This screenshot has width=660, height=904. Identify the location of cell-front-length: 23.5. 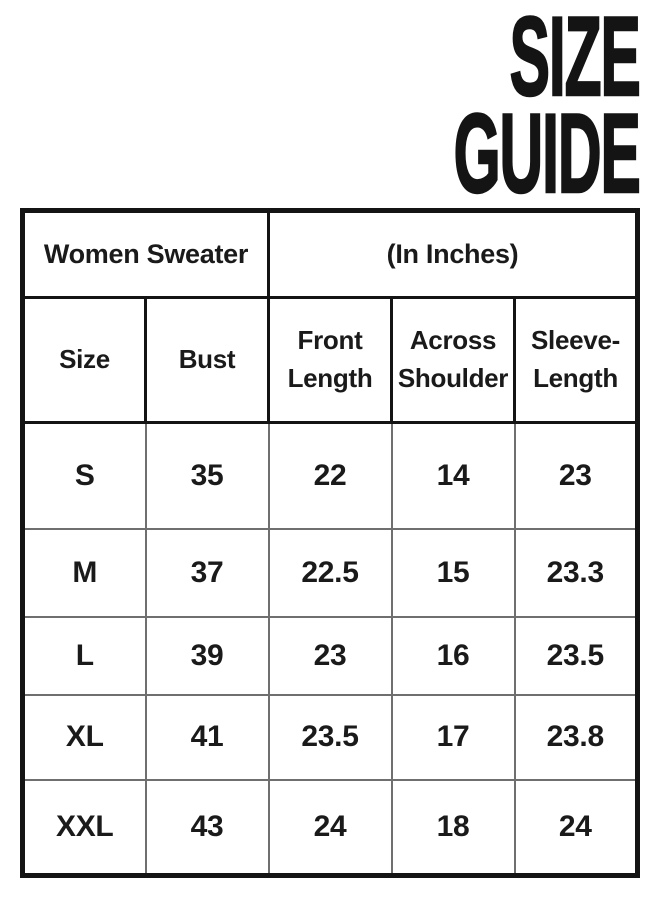
(330, 737).